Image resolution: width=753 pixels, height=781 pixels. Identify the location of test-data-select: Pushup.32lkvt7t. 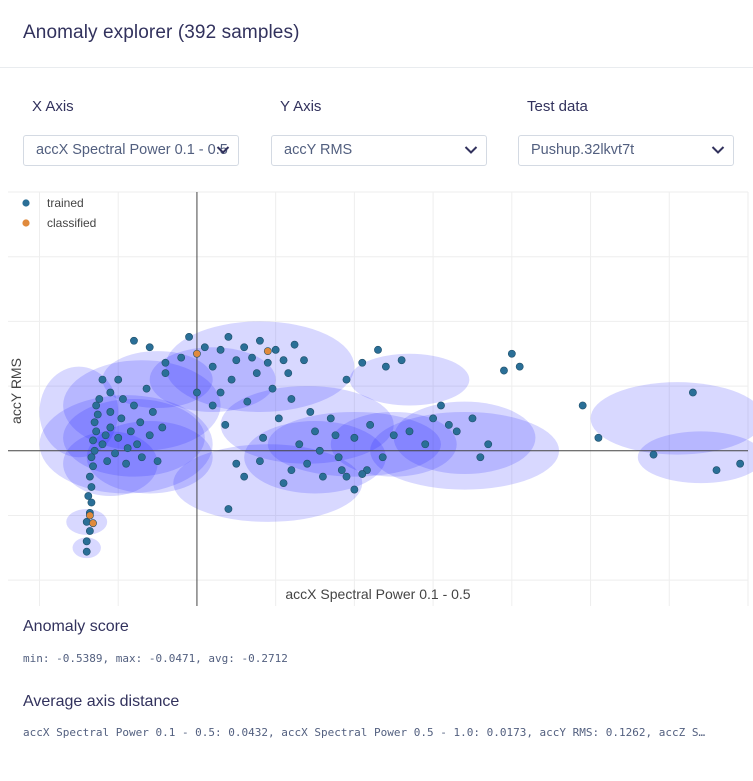
(626, 150).